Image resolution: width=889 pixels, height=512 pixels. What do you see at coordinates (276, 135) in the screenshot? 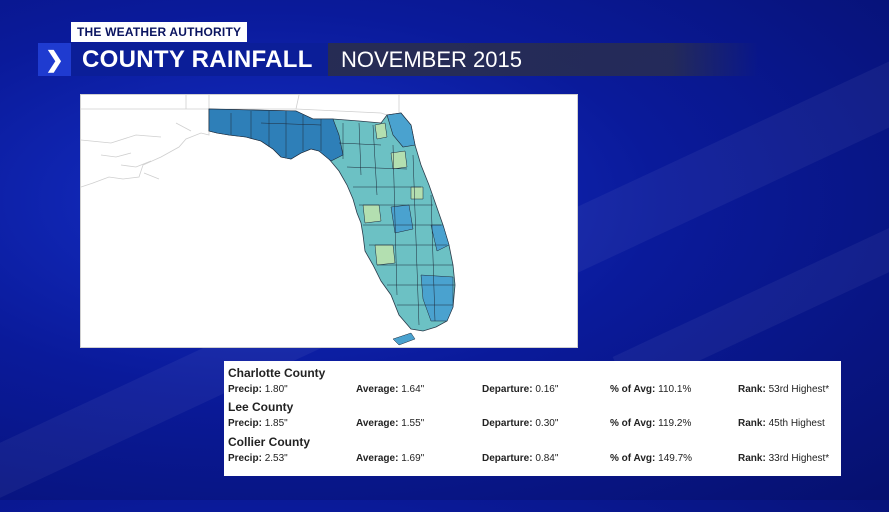
I see `panhandle-region` at bounding box center [276, 135].